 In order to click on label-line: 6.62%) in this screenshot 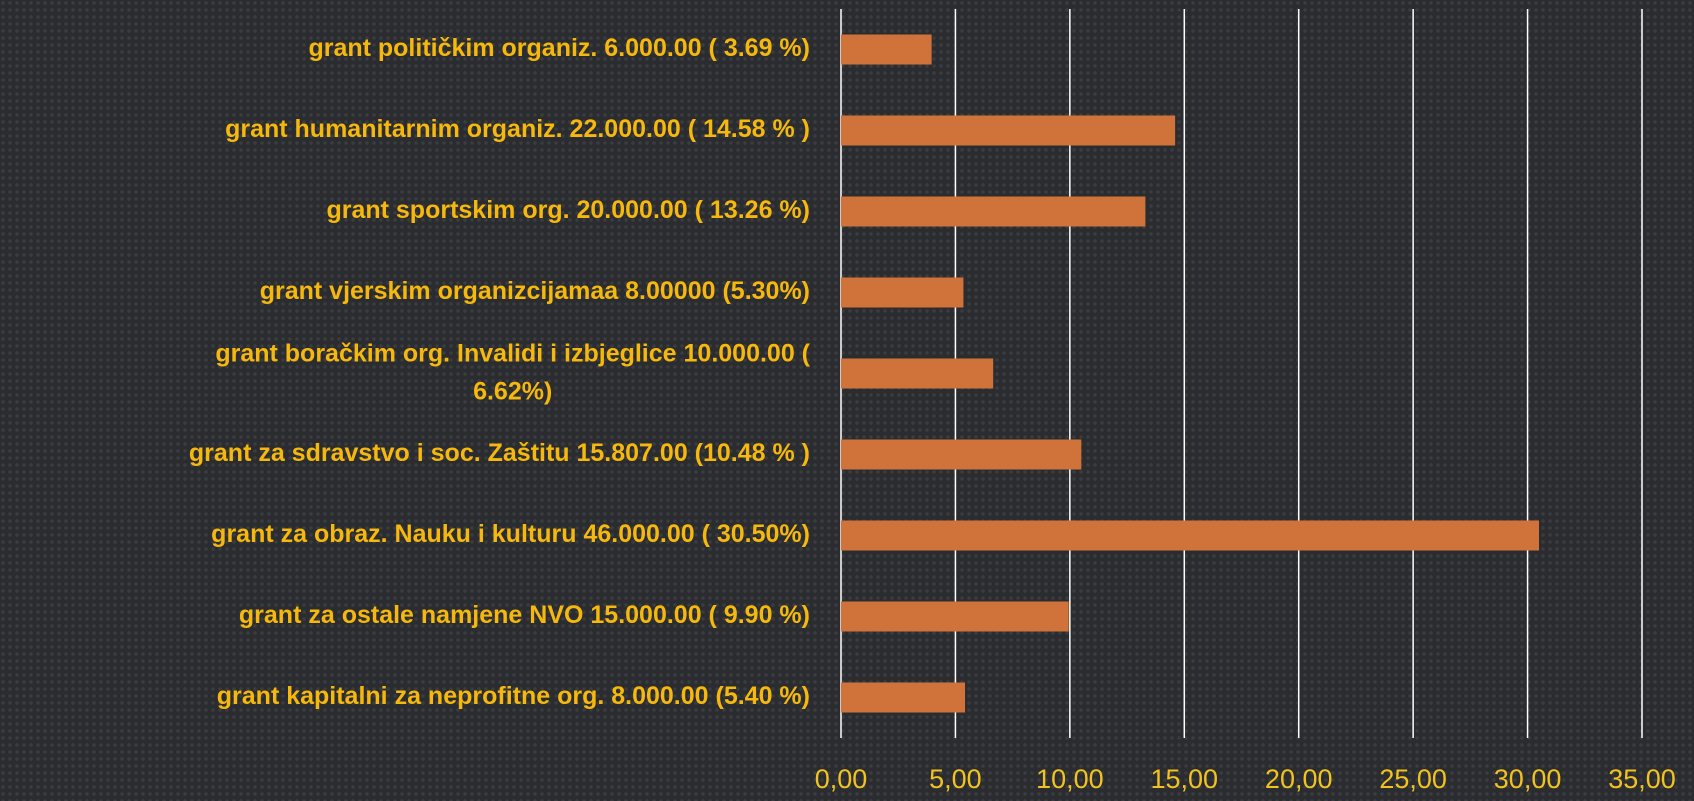, I will do `click(512, 391)`.